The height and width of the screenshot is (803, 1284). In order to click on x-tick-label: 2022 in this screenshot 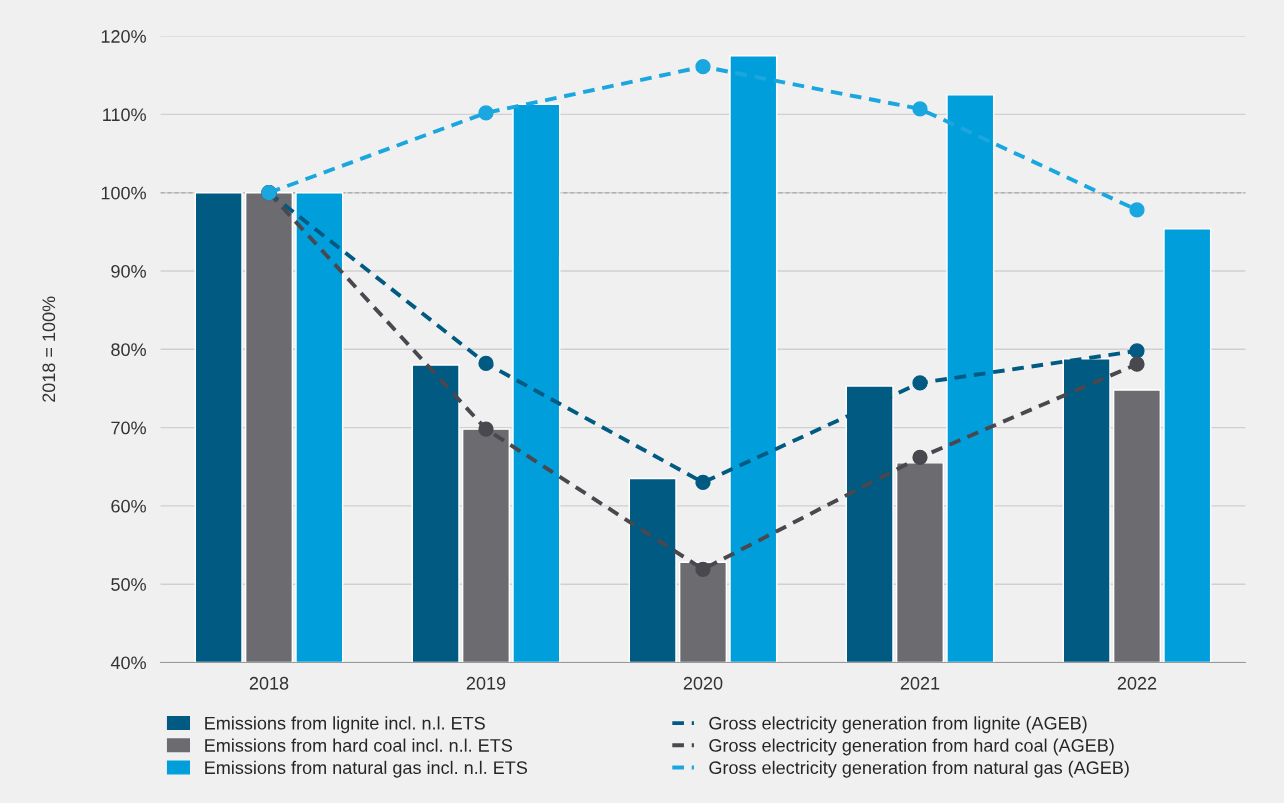, I will do `click(1137, 683)`.